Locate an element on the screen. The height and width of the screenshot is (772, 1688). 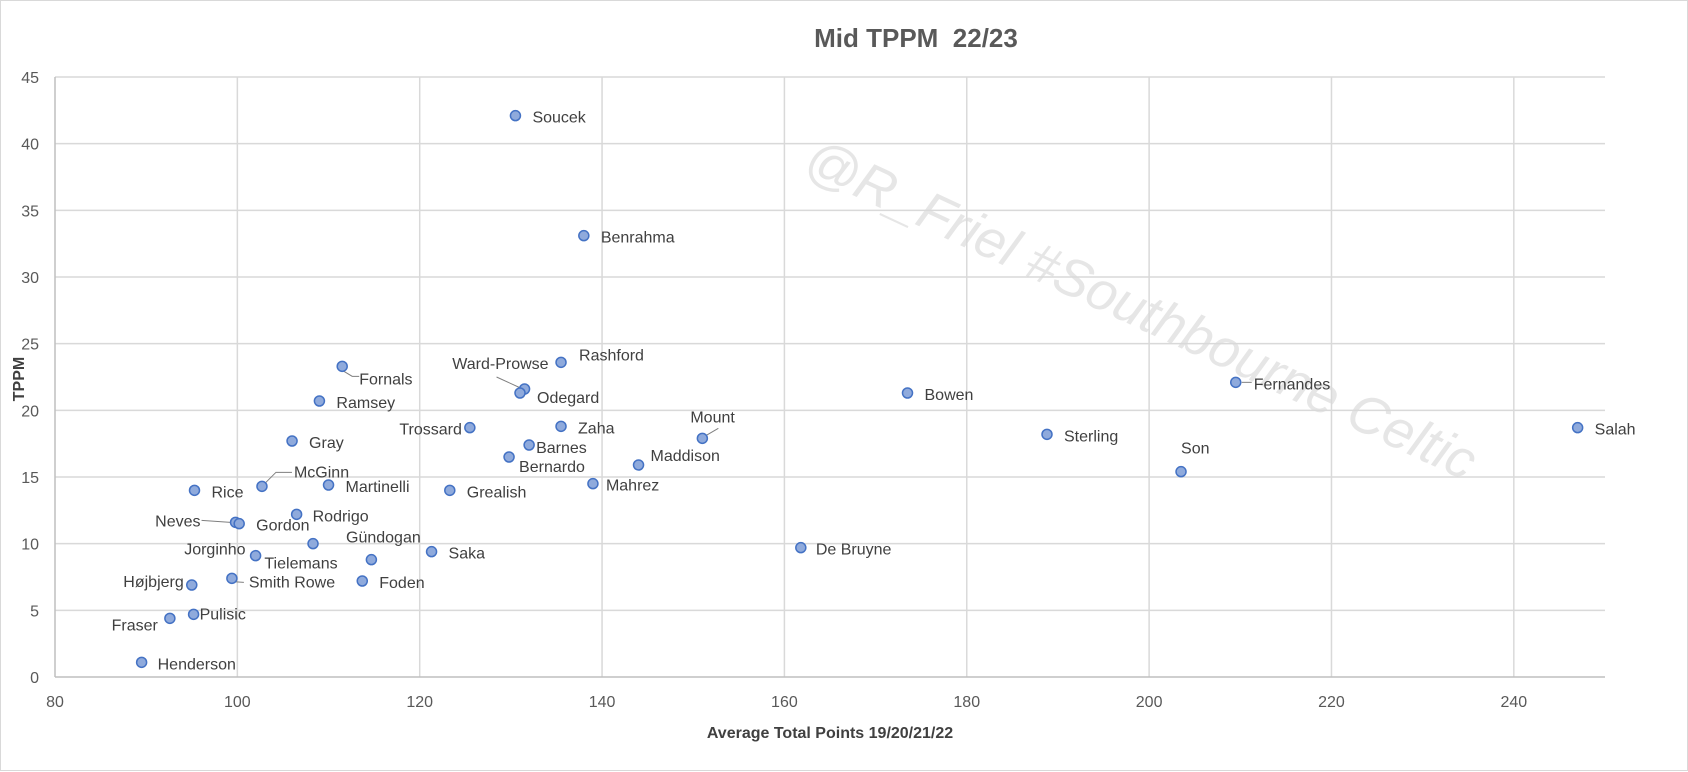
y-tick-label: 20 is located at coordinates (30, 411).